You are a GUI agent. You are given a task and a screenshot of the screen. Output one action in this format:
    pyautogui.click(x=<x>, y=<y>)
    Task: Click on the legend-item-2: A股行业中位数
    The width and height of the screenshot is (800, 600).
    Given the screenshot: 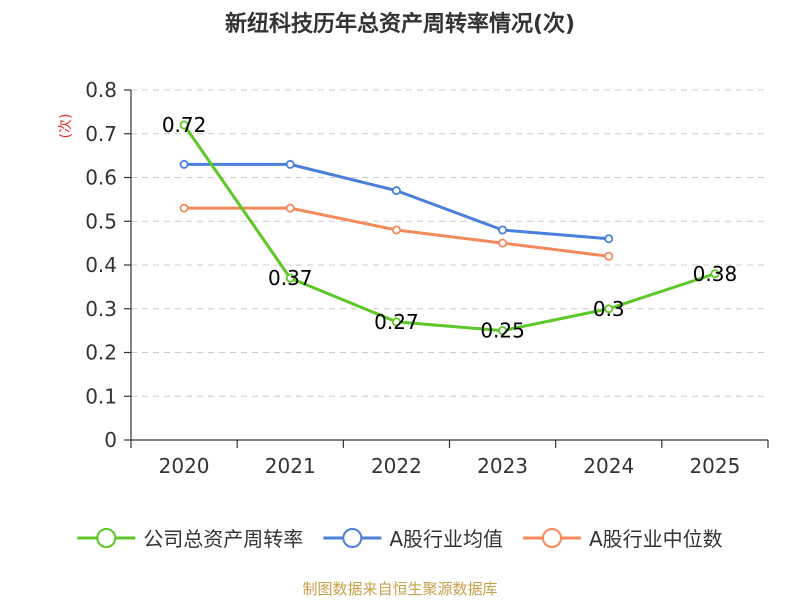 What is the action you would take?
    pyautogui.click(x=623, y=539)
    